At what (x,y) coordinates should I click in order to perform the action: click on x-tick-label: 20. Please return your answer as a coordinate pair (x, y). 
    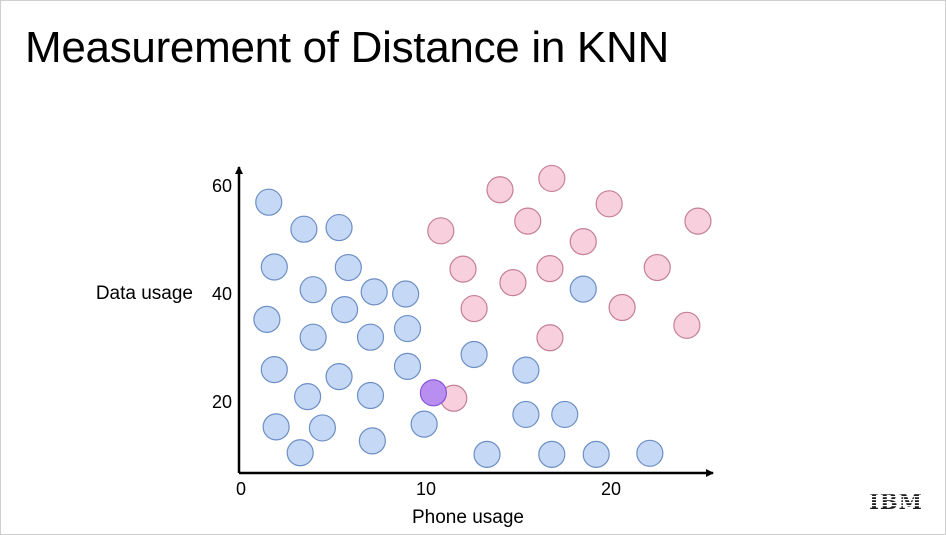
    Looking at the image, I should click on (611, 489).